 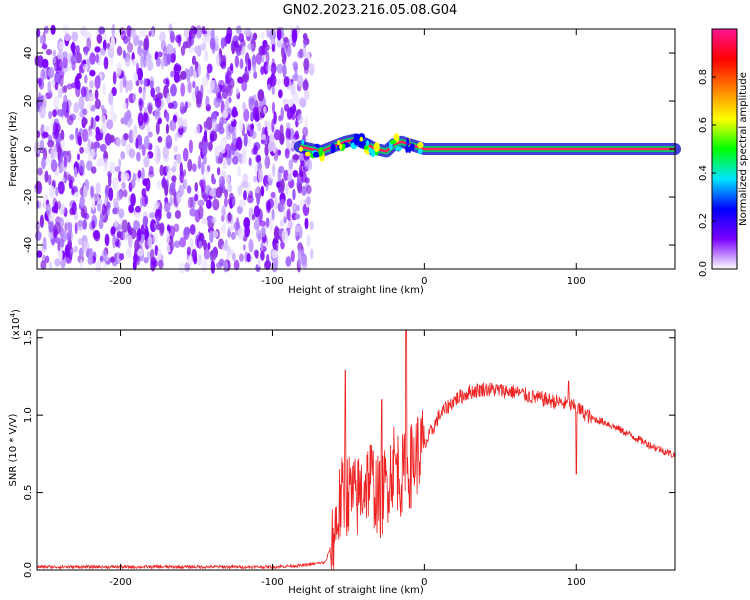 I want to click on svg-text: (x104), so click(x=15, y=324).